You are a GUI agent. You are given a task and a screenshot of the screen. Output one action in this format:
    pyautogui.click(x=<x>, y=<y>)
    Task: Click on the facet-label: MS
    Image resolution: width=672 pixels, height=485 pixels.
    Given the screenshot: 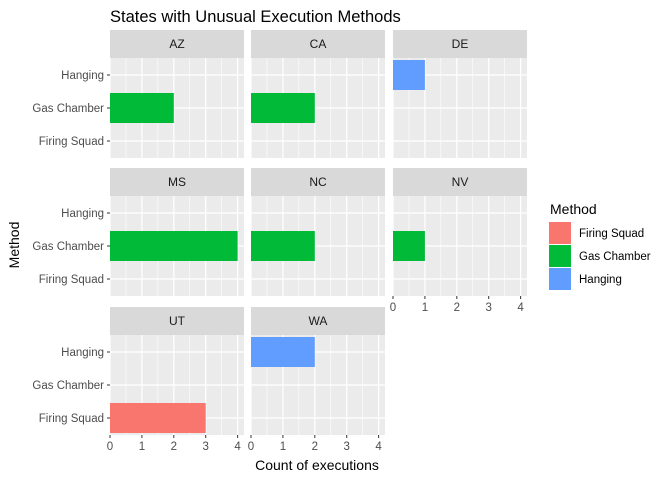 What is the action you would take?
    pyautogui.click(x=177, y=182)
    